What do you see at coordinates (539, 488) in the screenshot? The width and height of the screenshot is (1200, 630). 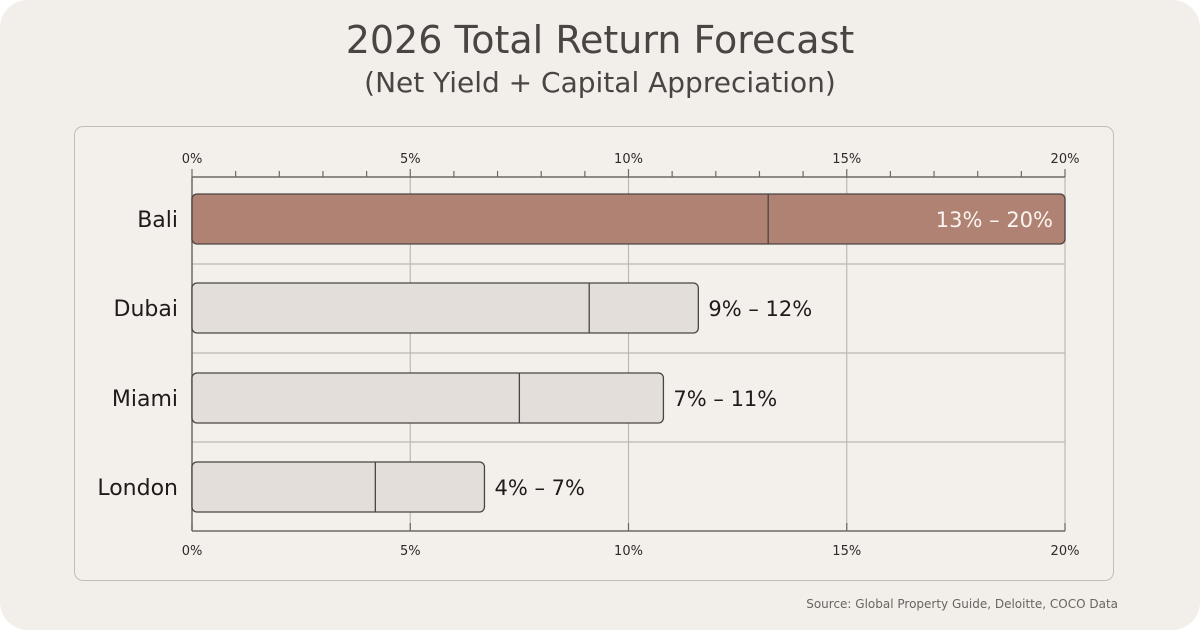 I see `data-label: 4% – 7%` at bounding box center [539, 488].